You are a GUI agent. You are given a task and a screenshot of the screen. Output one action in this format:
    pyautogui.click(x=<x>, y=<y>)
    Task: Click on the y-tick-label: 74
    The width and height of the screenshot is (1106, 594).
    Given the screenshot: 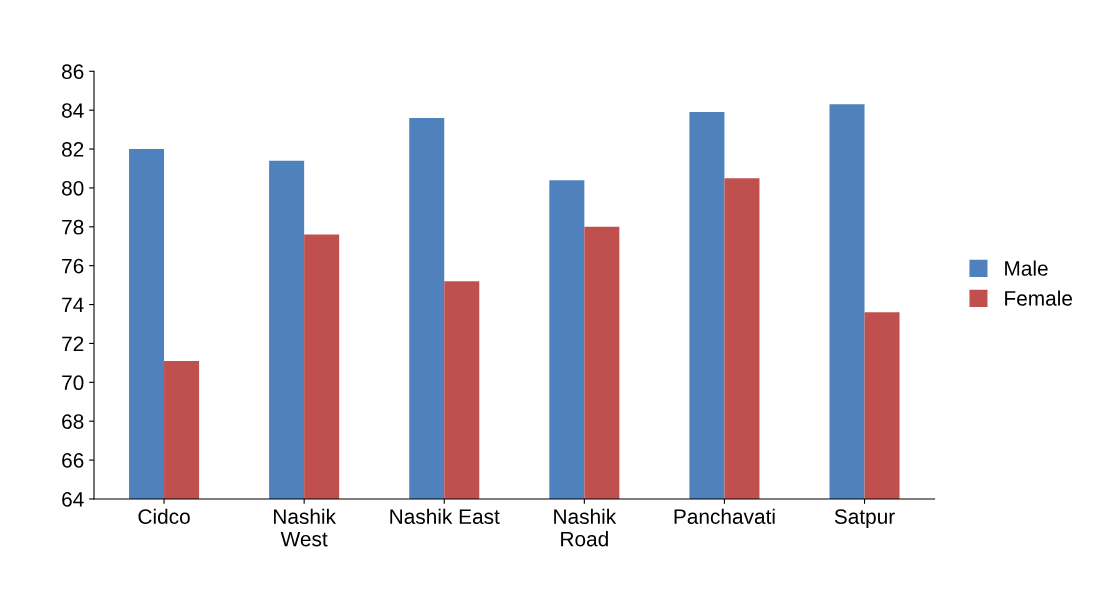 What is the action you would take?
    pyautogui.click(x=73, y=305)
    